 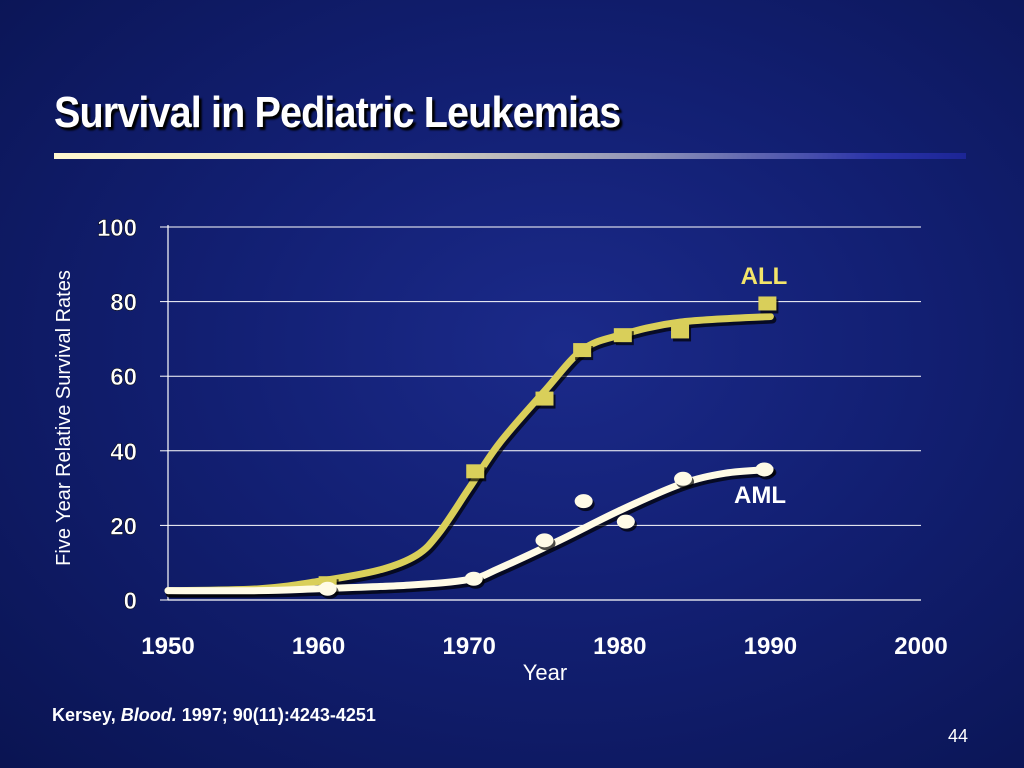 What do you see at coordinates (470, 530) in the screenshot?
I see `series-aml` at bounding box center [470, 530].